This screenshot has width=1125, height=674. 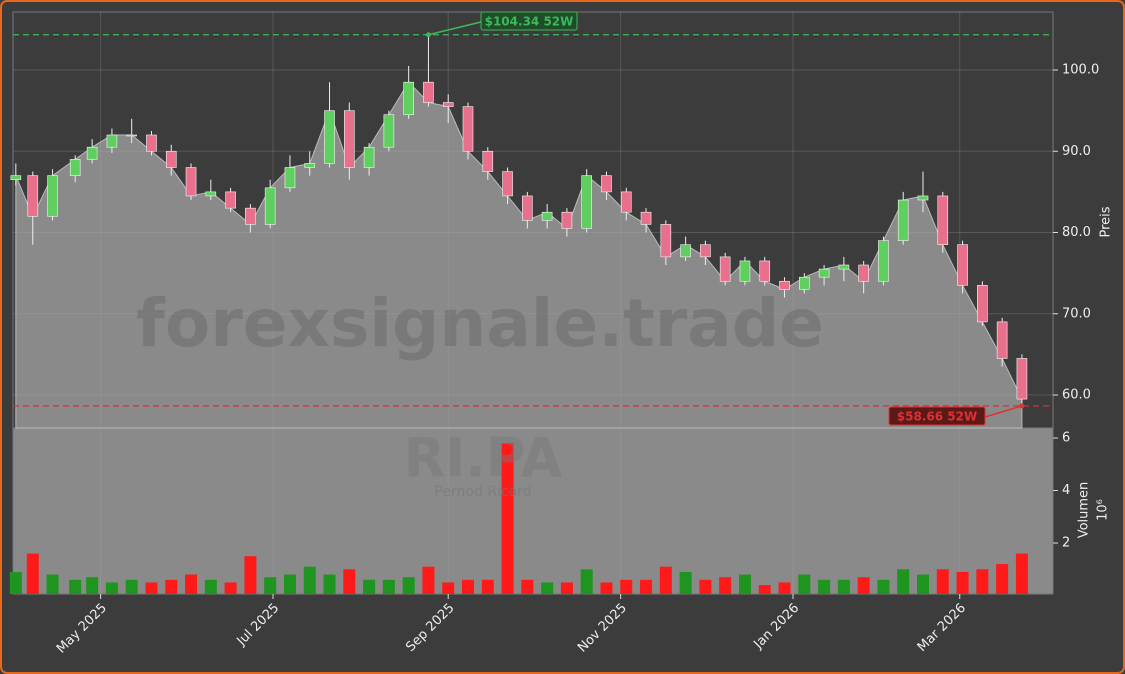 What do you see at coordinates (1076, 151) in the screenshot?
I see `y-tick-label: 90.0` at bounding box center [1076, 151].